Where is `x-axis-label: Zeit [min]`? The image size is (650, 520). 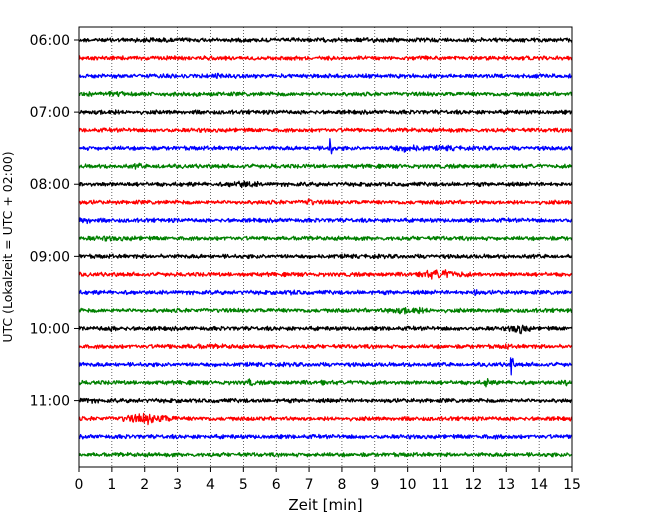 x-axis-label: Zeit [min] is located at coordinates (325, 505).